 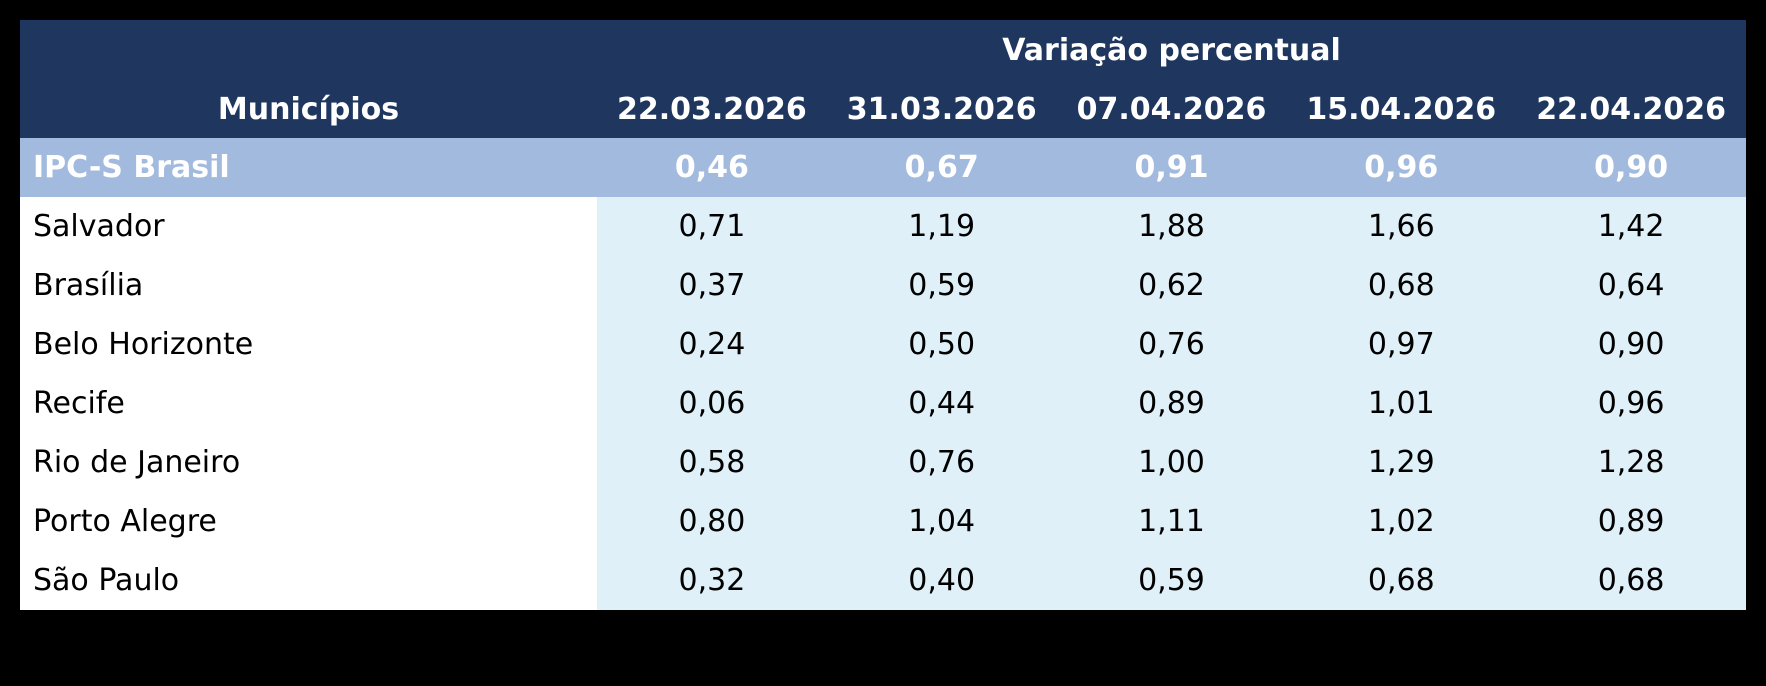 I want to click on column-header-date: 07.04.2026, so click(x=1171, y=109).